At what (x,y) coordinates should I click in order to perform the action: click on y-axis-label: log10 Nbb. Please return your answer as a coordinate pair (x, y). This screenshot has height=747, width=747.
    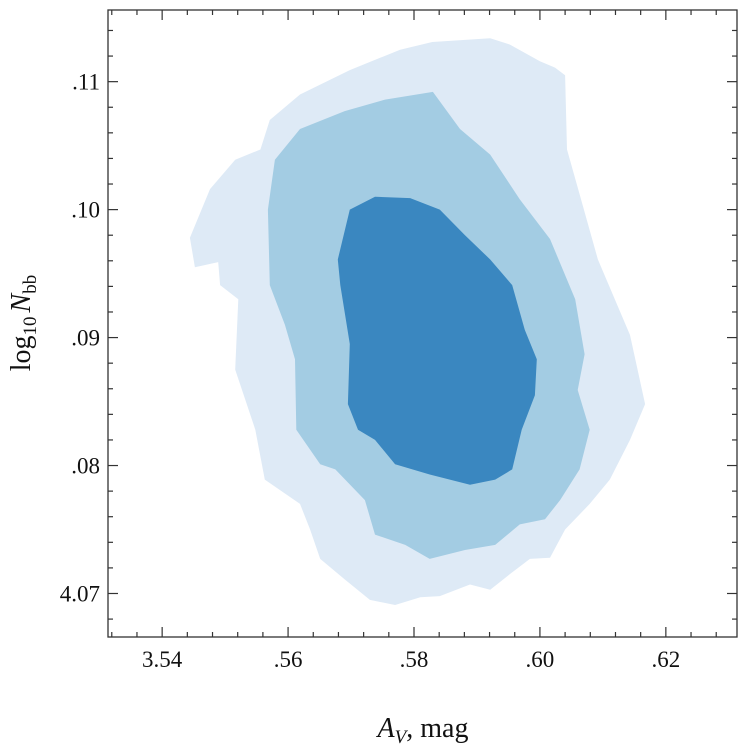
    Looking at the image, I should click on (23, 323).